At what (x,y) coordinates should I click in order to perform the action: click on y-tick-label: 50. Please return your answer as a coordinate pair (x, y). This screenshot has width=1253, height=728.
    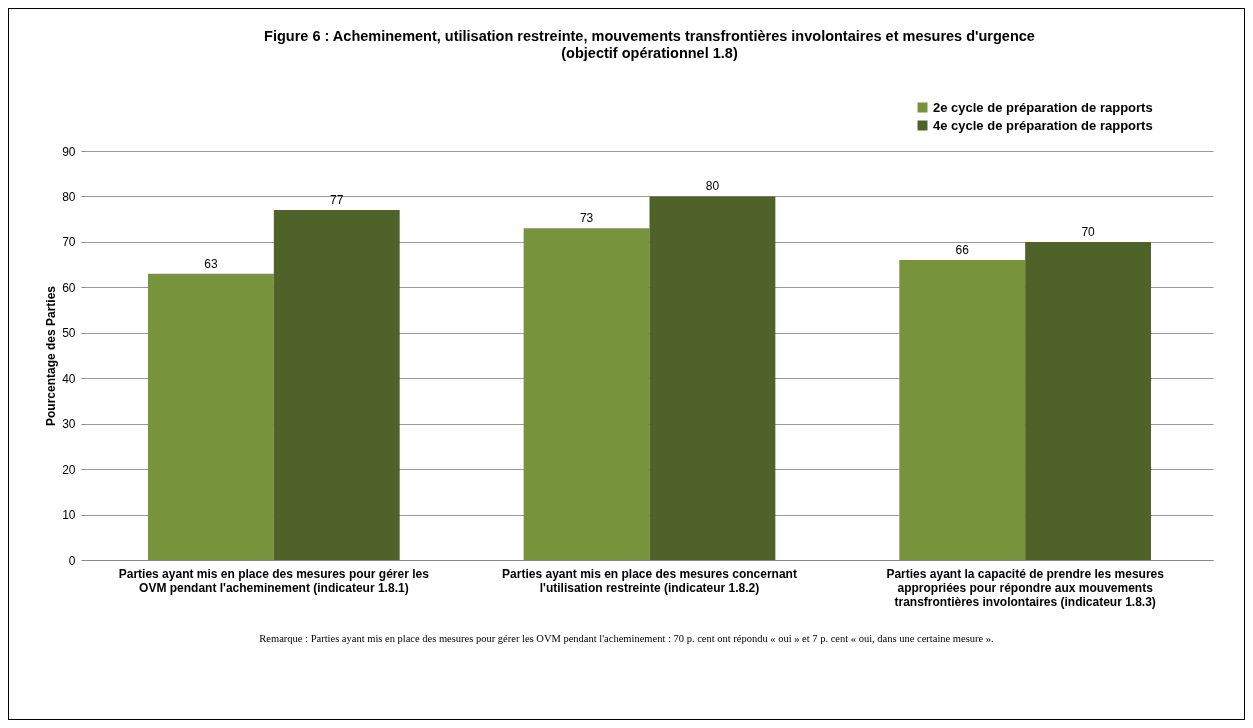
    Looking at the image, I should click on (69, 333).